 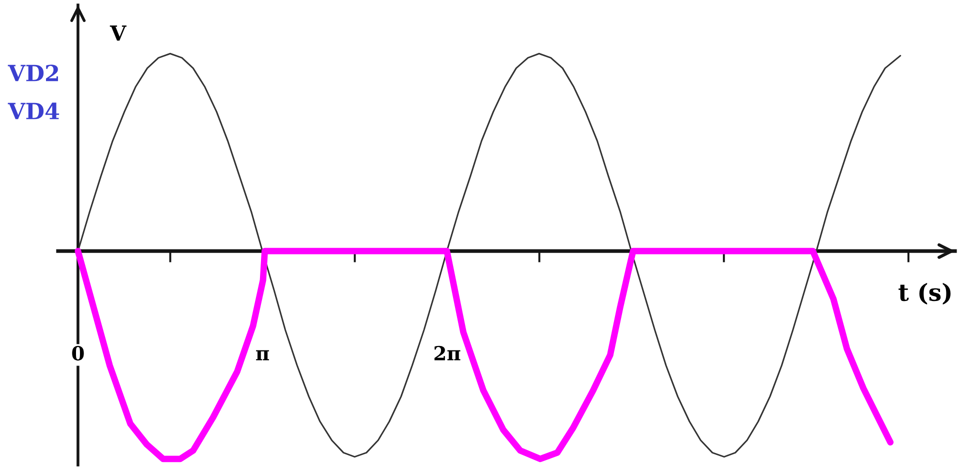 I want to click on x-tick-label: 0, so click(x=78, y=353).